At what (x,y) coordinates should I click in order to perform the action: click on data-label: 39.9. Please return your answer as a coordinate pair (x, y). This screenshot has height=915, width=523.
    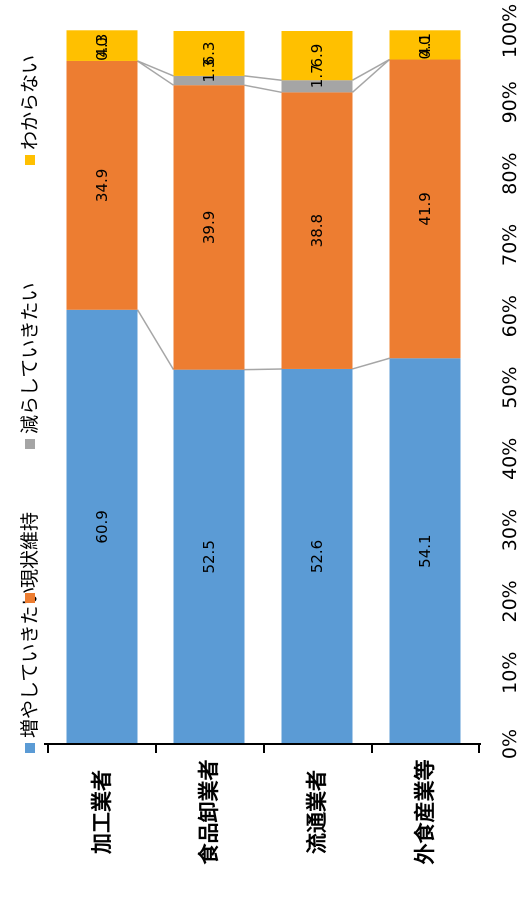
    Looking at the image, I should click on (209, 227).